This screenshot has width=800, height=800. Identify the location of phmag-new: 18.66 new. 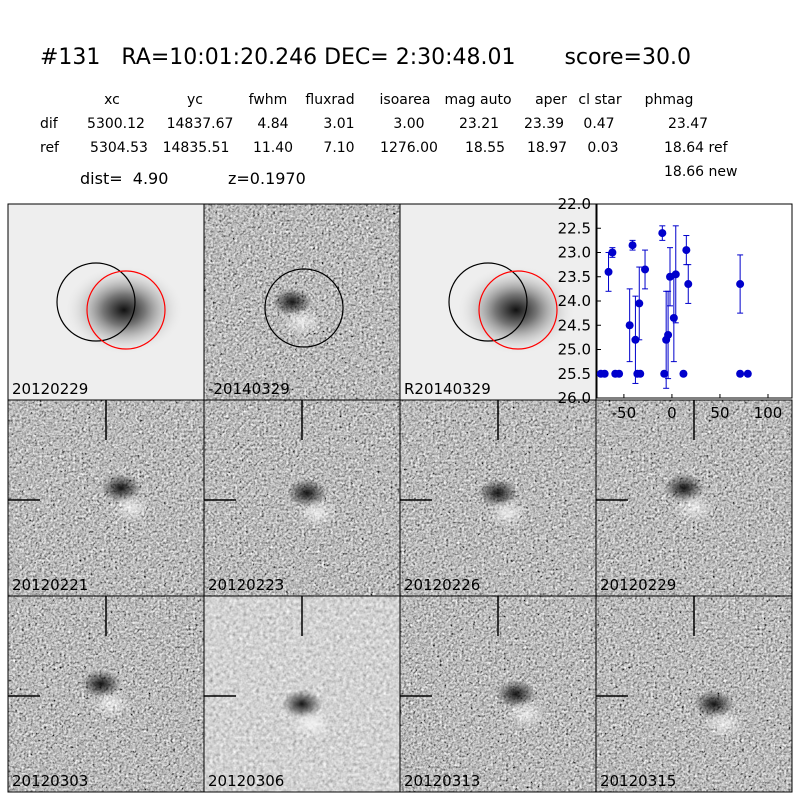
(700, 172).